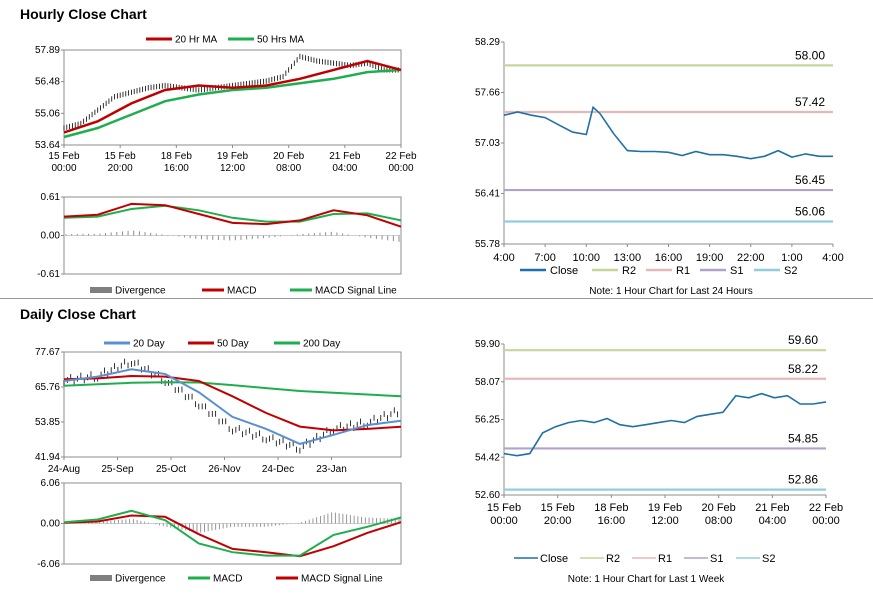 The image size is (873, 601). Describe the element at coordinates (51, 197) in the screenshot. I see `hourly-macd-y-tick-label: 0.61` at that location.